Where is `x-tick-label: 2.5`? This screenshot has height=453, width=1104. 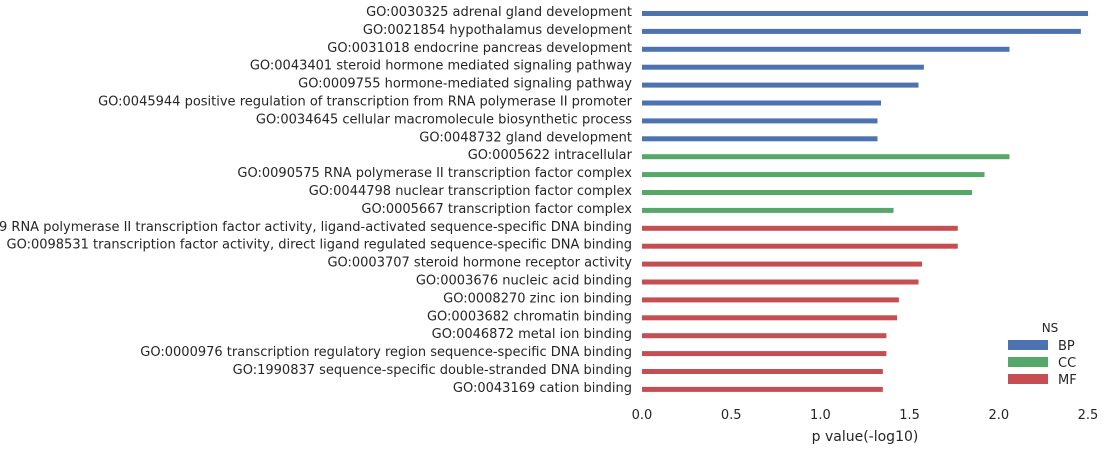
x-tick-label: 2.5 is located at coordinates (1088, 415).